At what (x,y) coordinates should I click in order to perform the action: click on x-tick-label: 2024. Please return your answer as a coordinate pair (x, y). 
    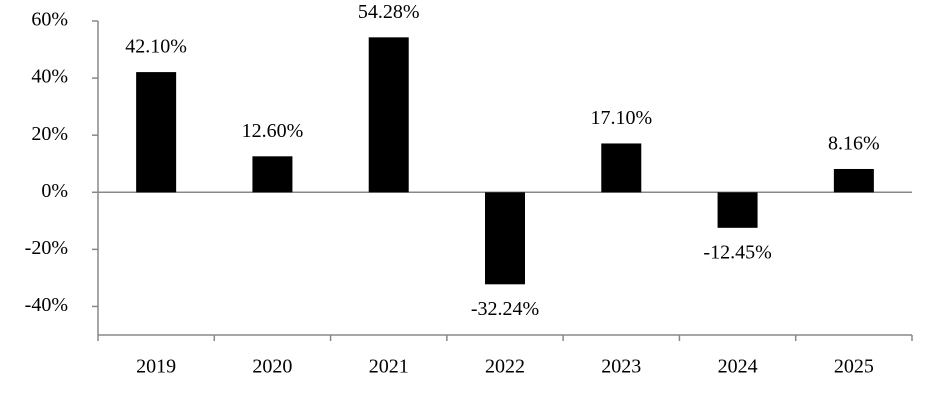
    Looking at the image, I should click on (738, 367).